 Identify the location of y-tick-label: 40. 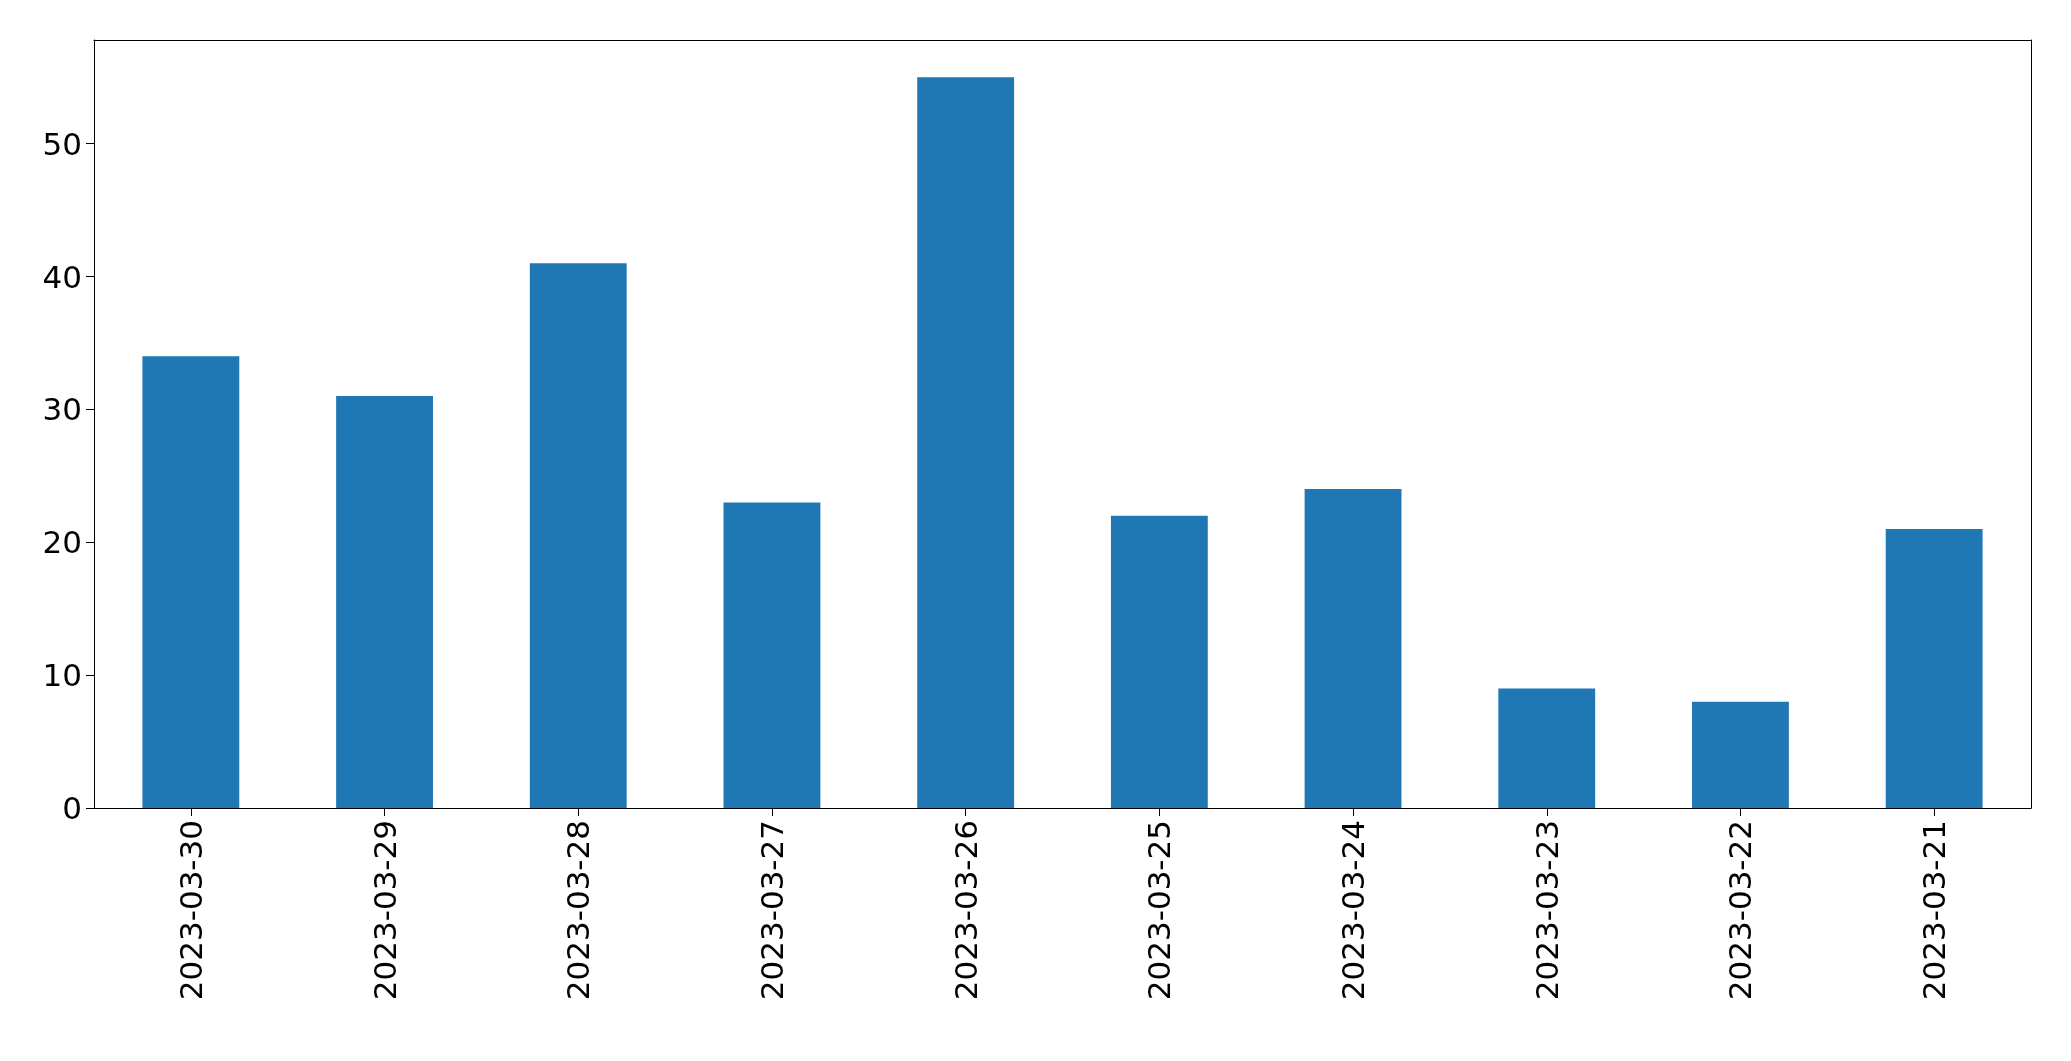
(62, 276).